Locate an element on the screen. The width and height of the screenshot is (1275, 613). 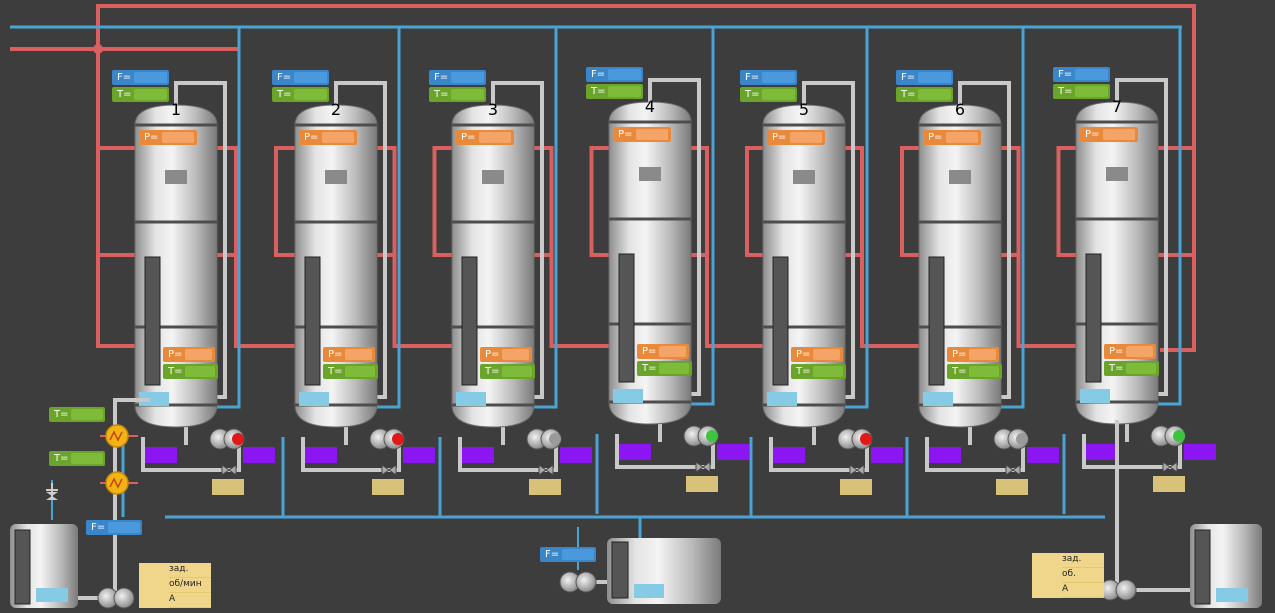
column-2-valve is located at coordinates (389, 470).